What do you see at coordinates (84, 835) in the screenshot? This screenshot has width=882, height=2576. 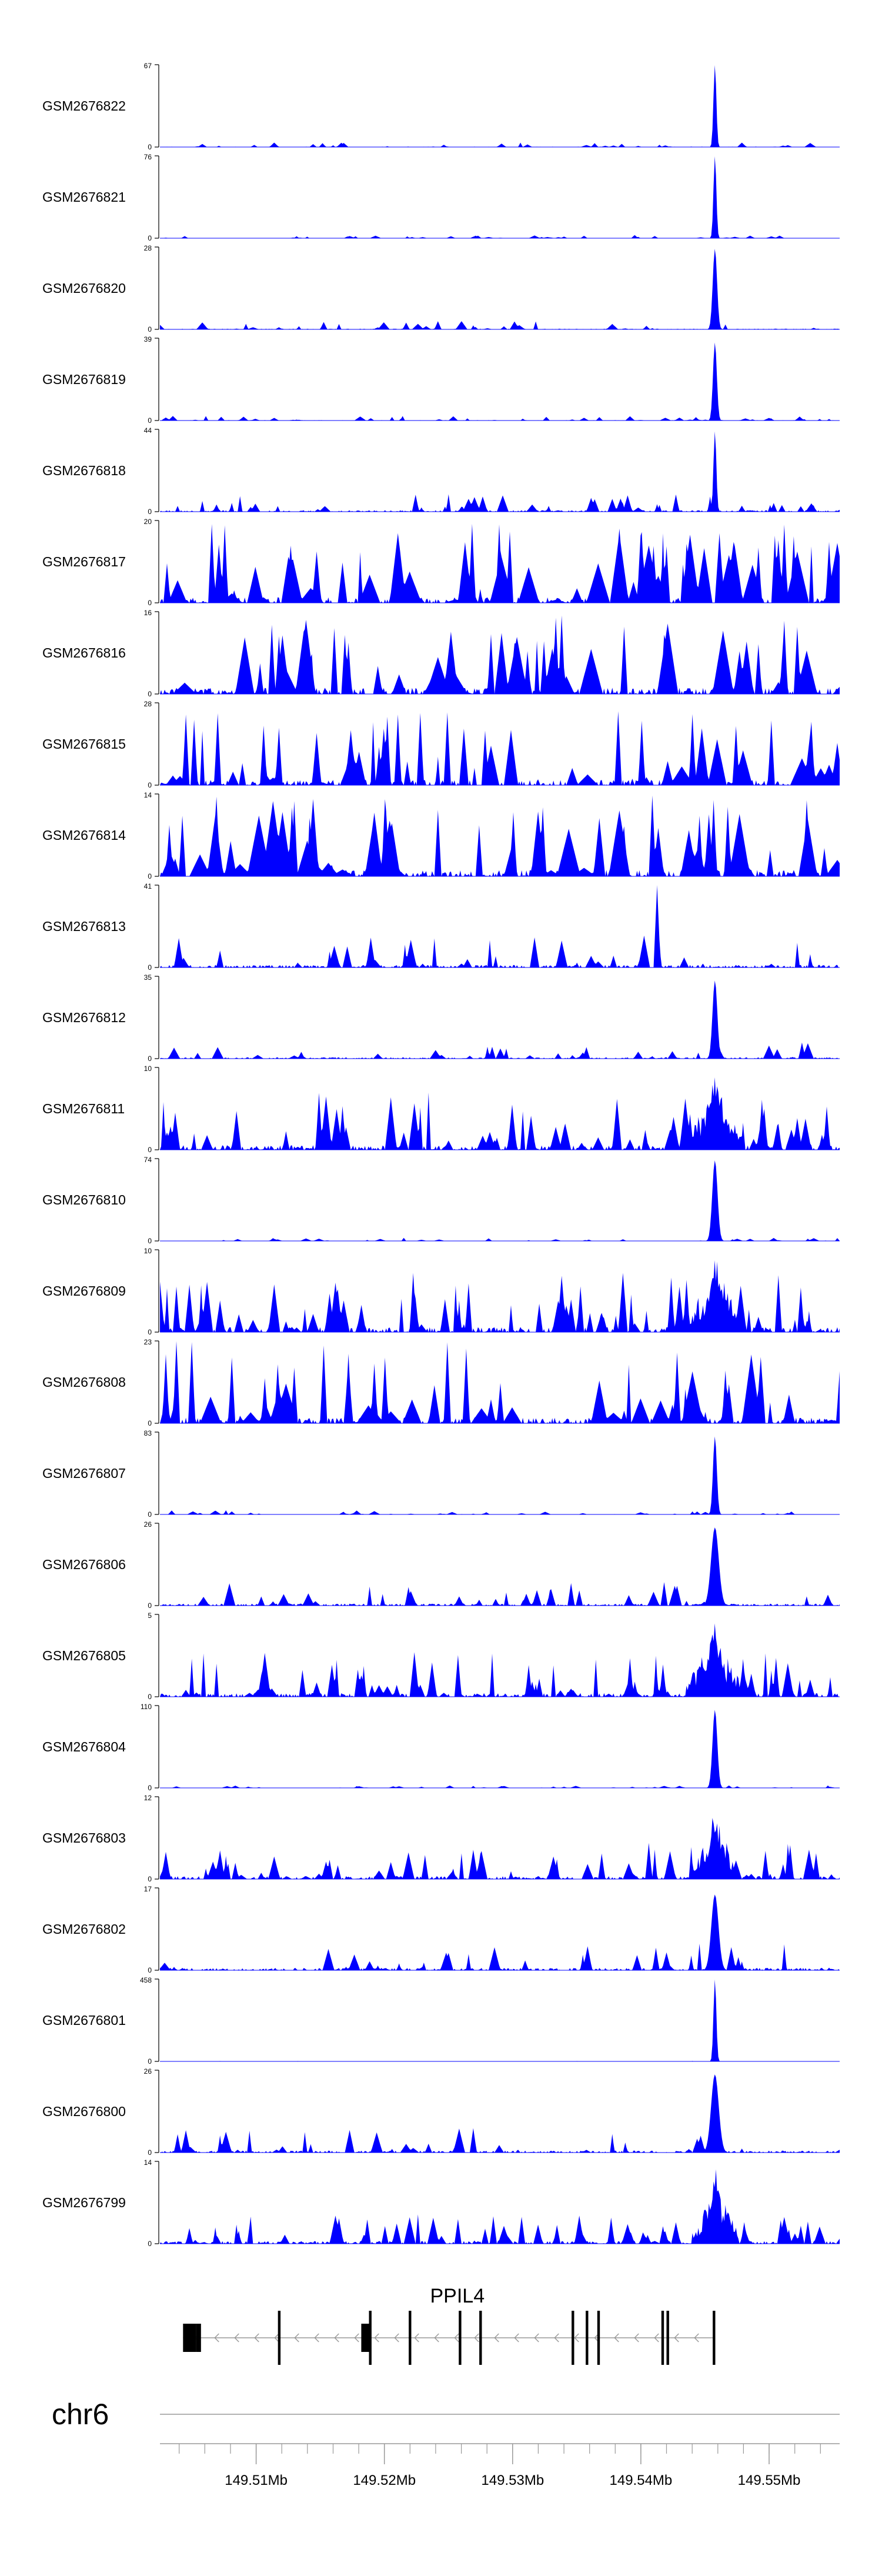 I see `track-label: GSM2676814` at bounding box center [84, 835].